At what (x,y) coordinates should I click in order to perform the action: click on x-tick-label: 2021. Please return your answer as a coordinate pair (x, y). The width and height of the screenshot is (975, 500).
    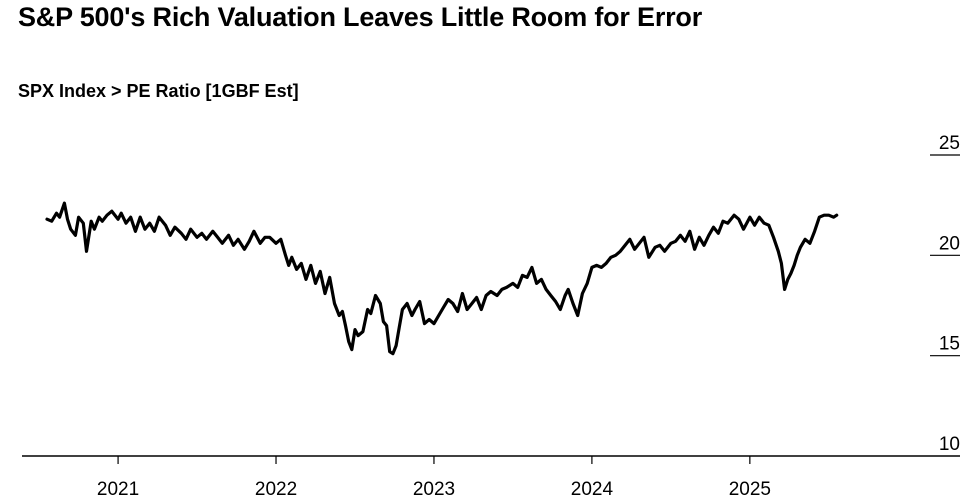
    Looking at the image, I should click on (118, 489).